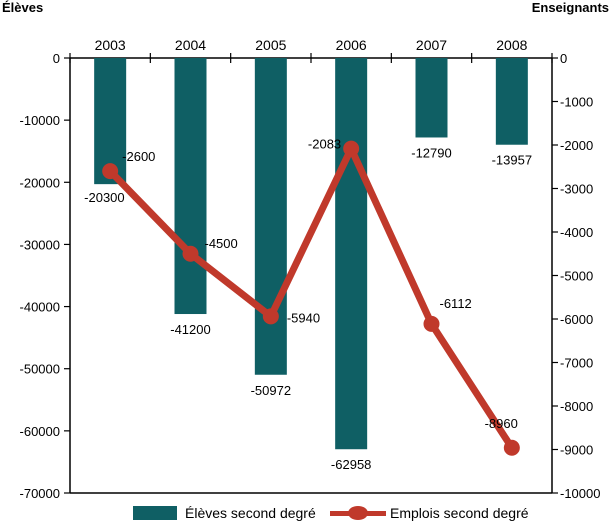  I want to click on right-tick-label: -9000, so click(576, 450).